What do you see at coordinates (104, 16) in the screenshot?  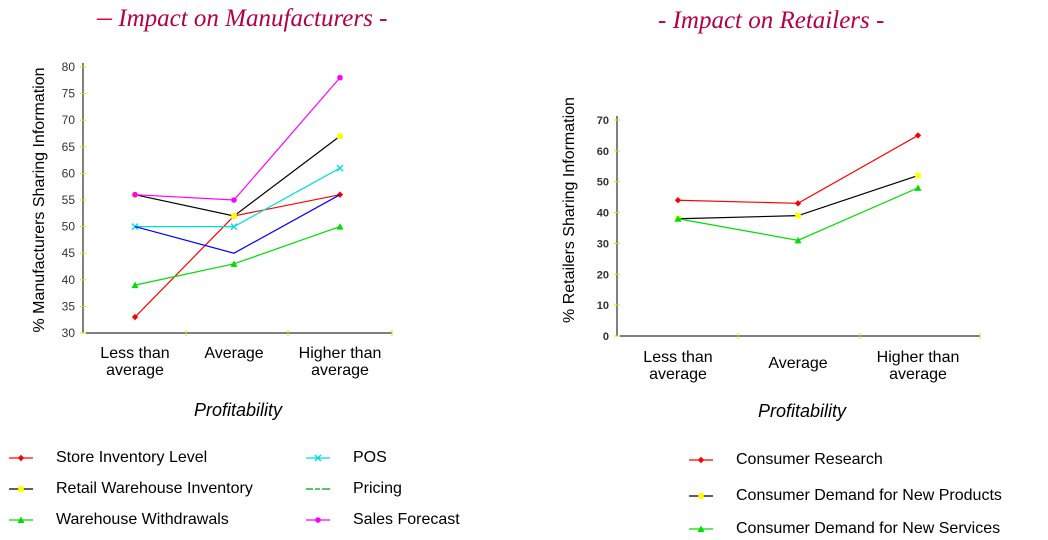 I see `title-dash: –` at bounding box center [104, 16].